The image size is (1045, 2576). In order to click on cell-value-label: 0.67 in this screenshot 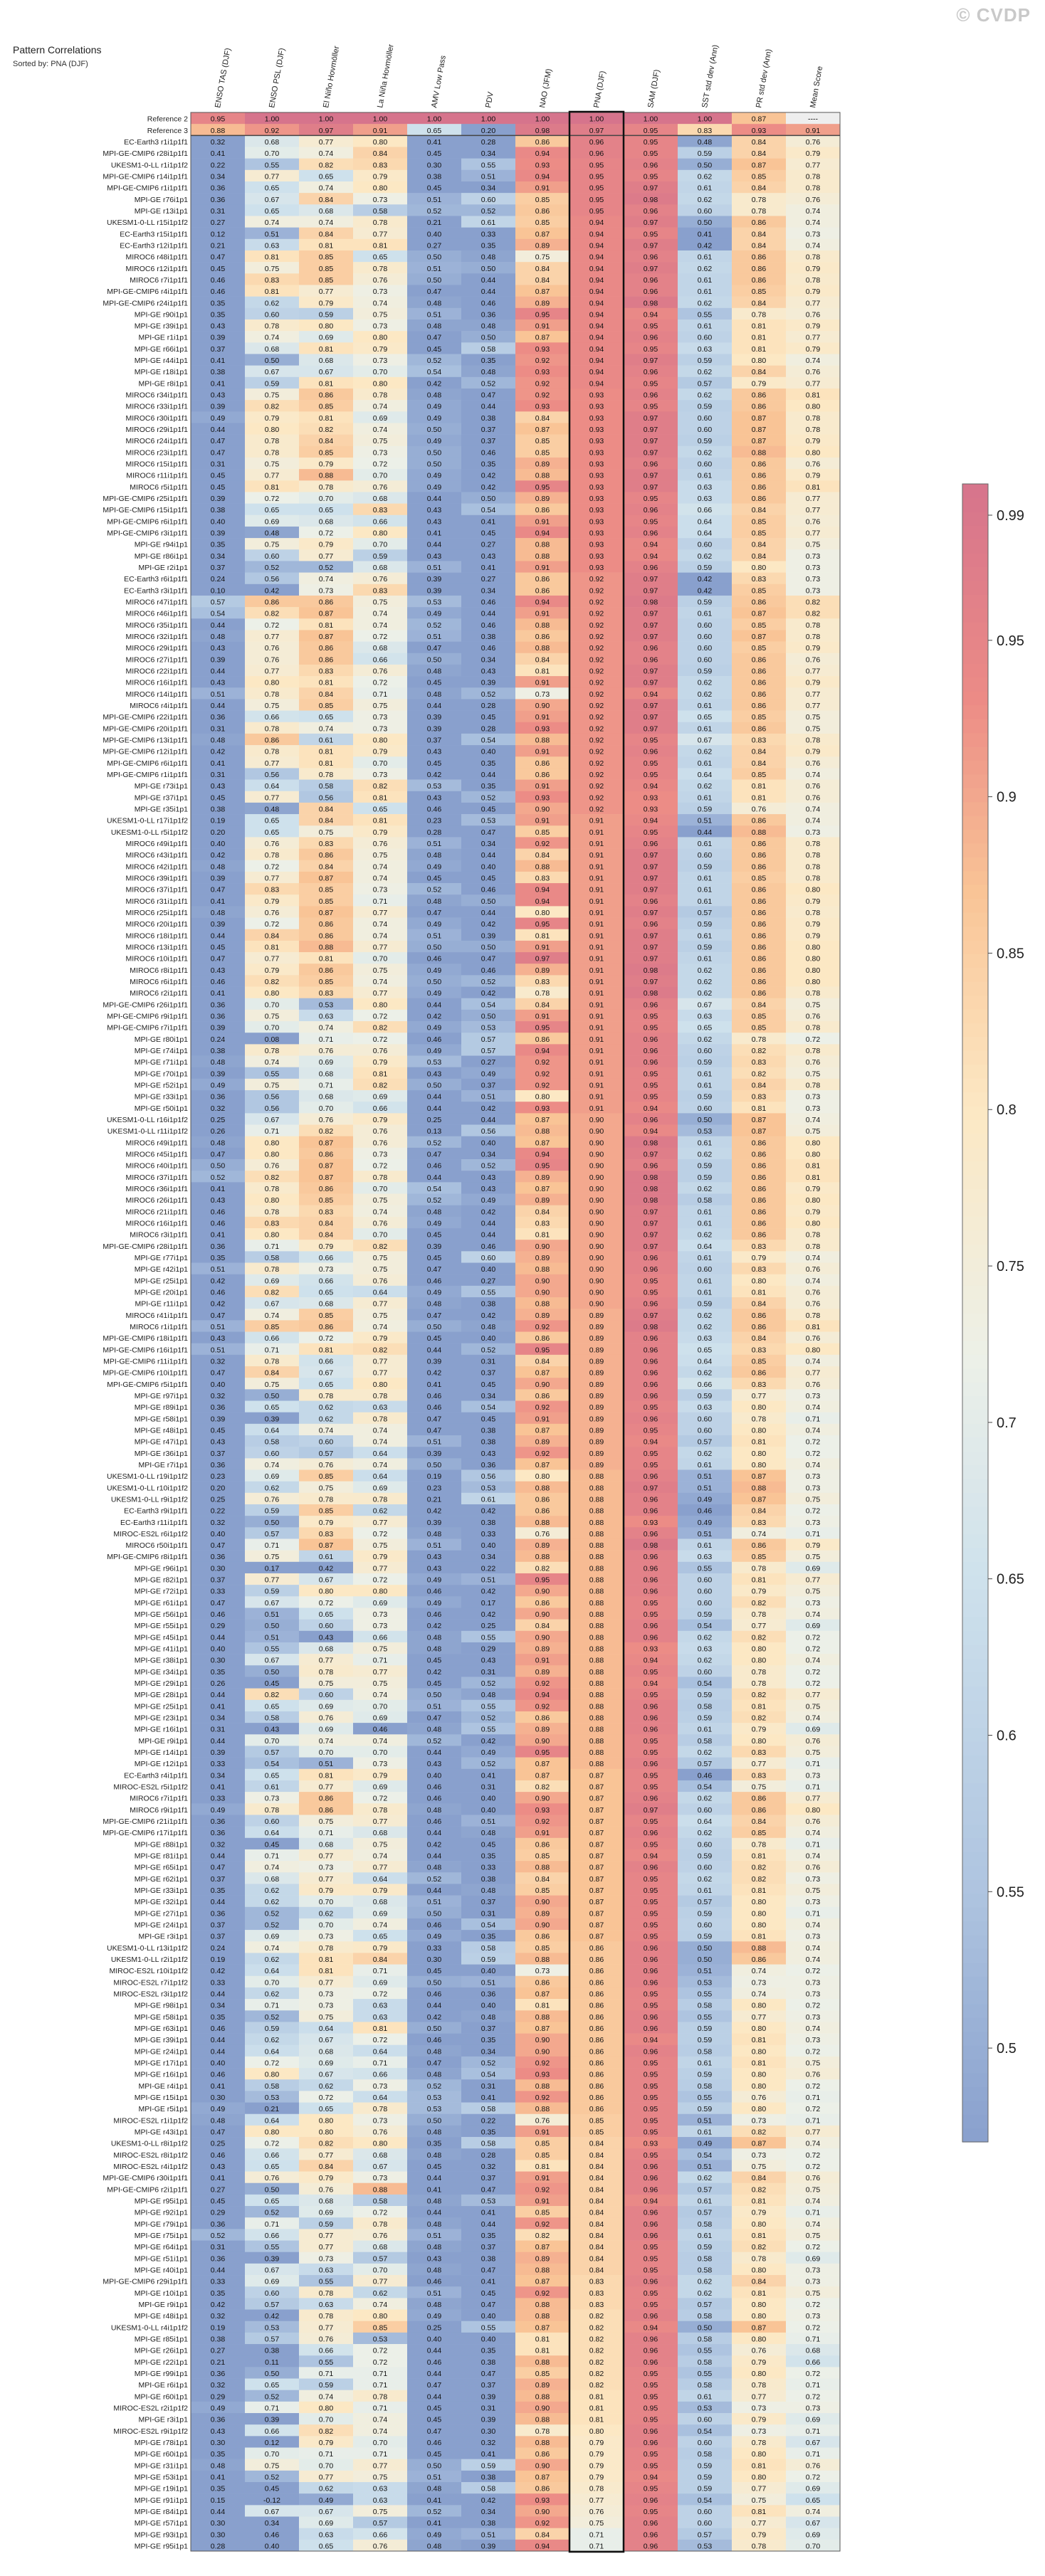, I will do `click(326, 1580)`.